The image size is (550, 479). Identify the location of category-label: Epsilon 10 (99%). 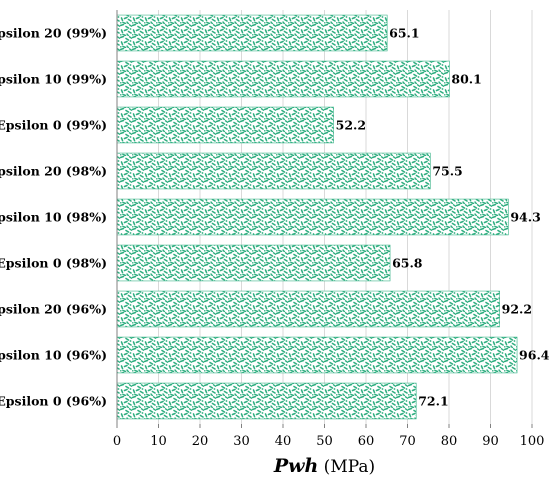
(53, 79).